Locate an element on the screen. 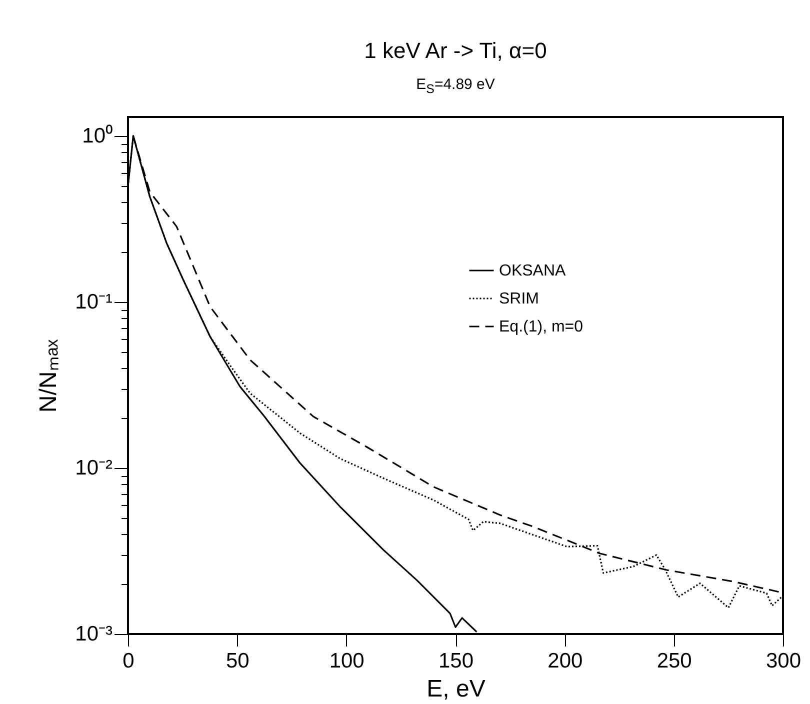 Image resolution: width=810 pixels, height=704 pixels. legend-label: SRIM is located at coordinates (519, 299).